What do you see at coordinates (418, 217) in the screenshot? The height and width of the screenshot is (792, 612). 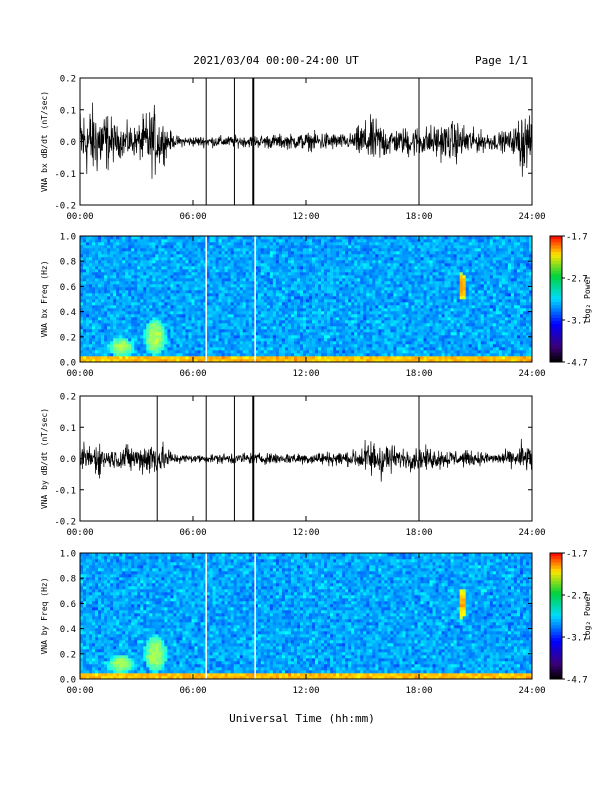 I see `x-tick-label: 18:00` at bounding box center [418, 217].